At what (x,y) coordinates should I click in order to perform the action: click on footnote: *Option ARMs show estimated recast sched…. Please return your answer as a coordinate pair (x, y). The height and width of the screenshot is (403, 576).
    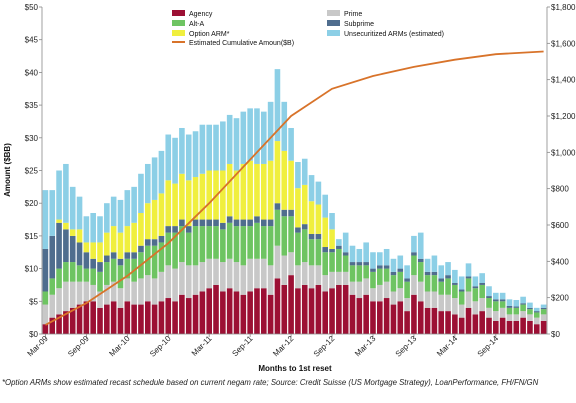
    Looking at the image, I should click on (270, 382).